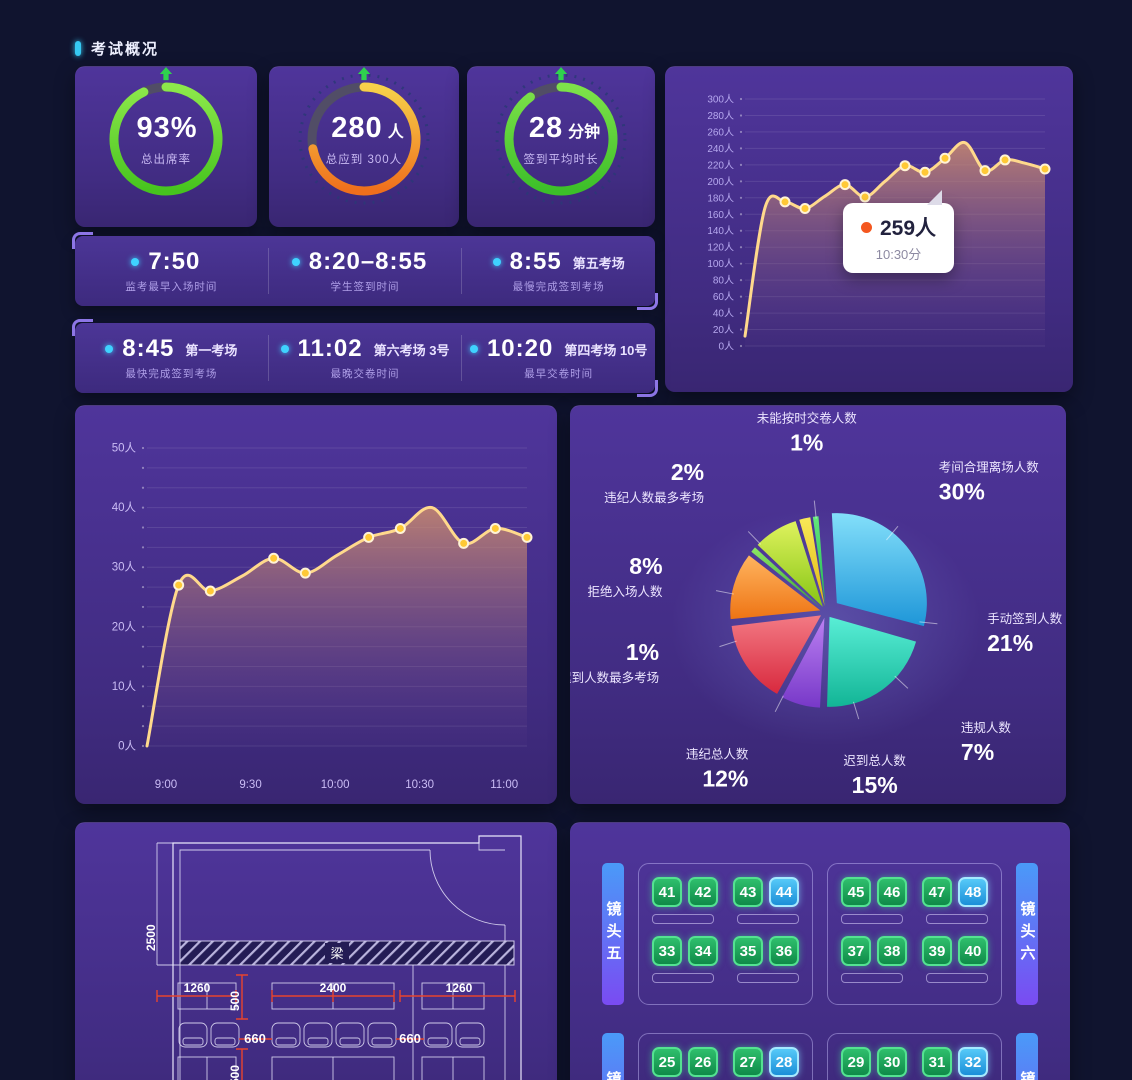  What do you see at coordinates (720, 149) in the screenshot?
I see `svg-text: 240人` at bounding box center [720, 149].